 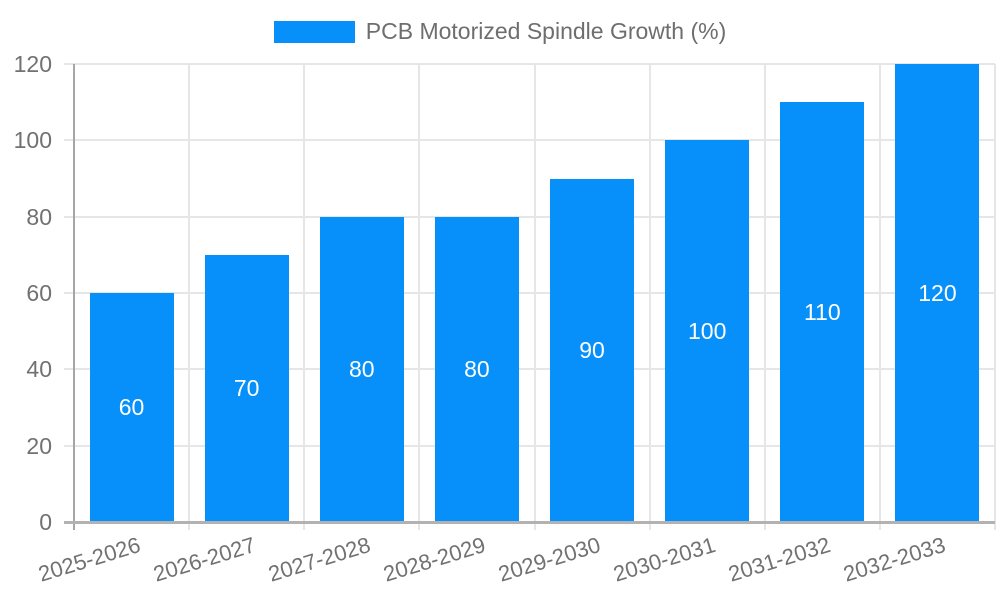 I want to click on bar-value-label: 100, so click(x=707, y=330).